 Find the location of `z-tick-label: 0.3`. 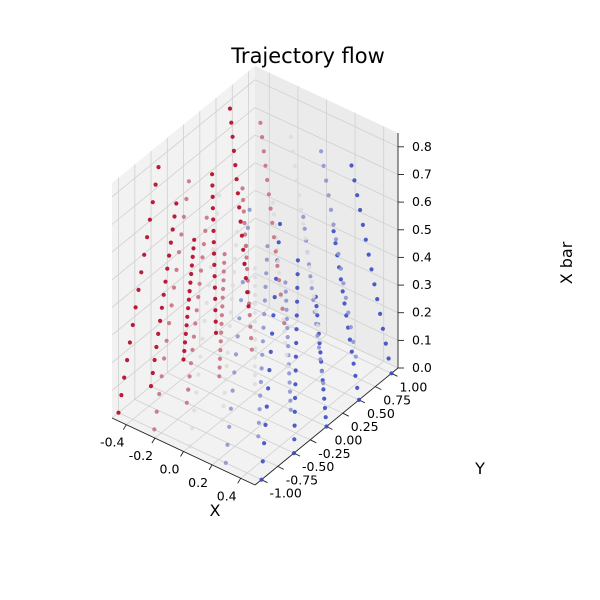

z-tick-label: 0.3 is located at coordinates (422, 284).